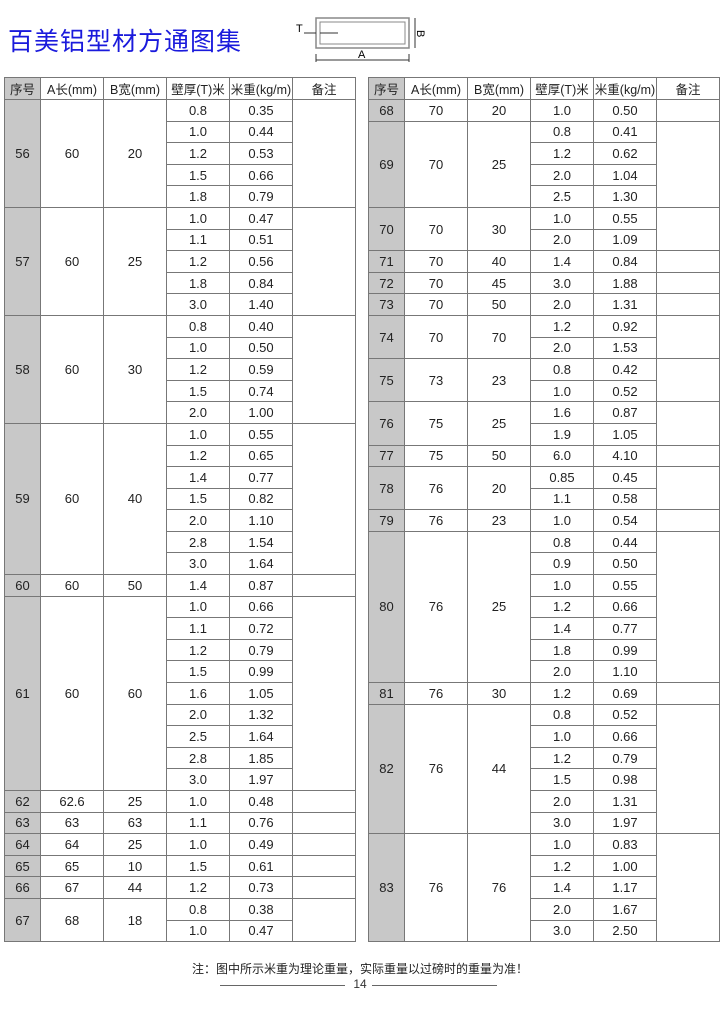  I want to click on wall-thickness: 1.1, so click(198, 240).